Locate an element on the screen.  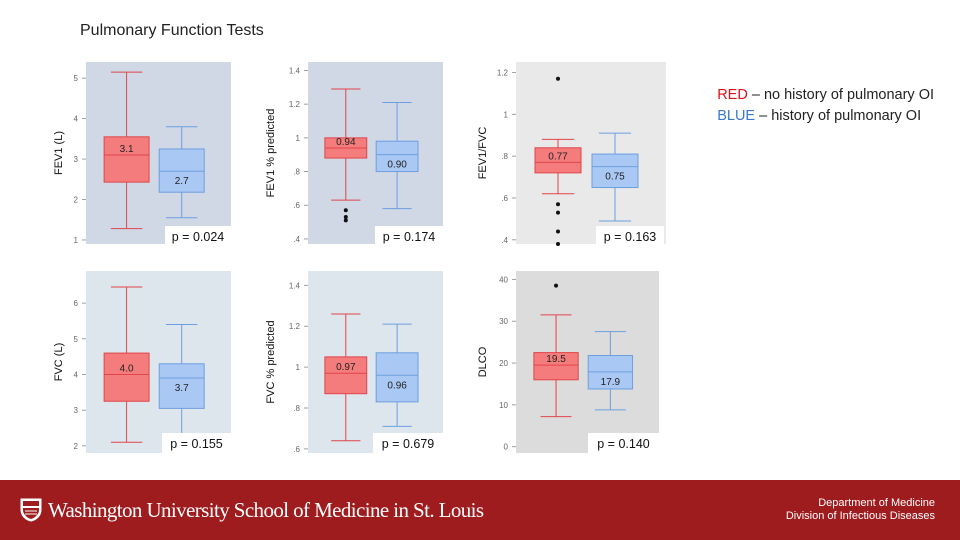
p-value-label: p = 0.140 is located at coordinates (623, 444).